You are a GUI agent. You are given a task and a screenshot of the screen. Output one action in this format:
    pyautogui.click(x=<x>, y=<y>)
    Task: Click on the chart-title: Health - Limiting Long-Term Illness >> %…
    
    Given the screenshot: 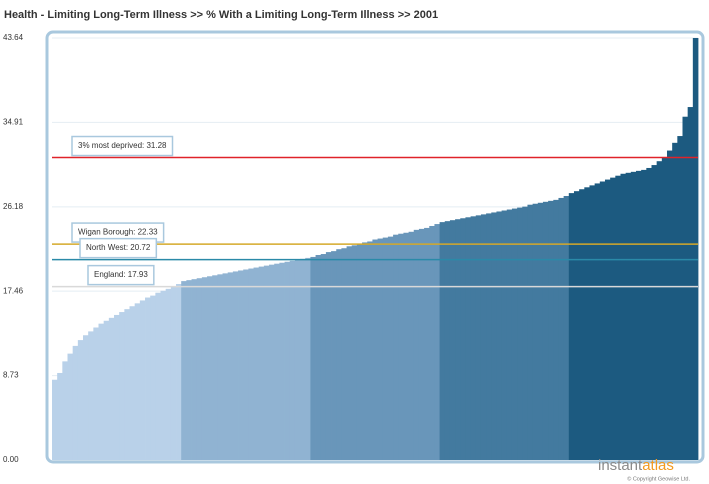 What is the action you would take?
    pyautogui.click(x=221, y=15)
    